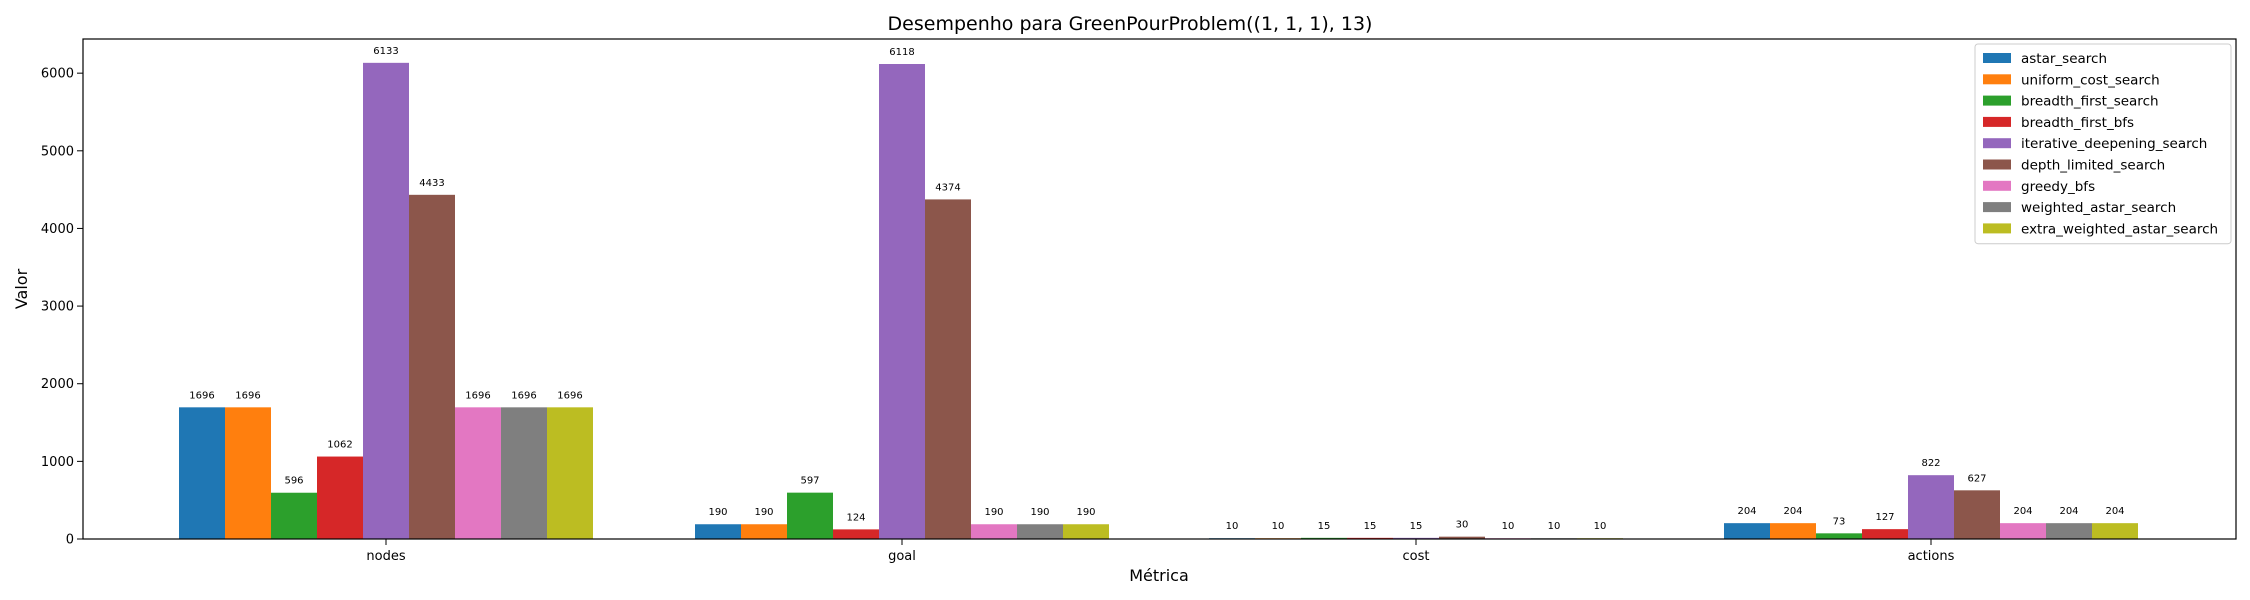  What do you see at coordinates (2077, 123) in the screenshot?
I see `legend-label: breadth_first_bfs` at bounding box center [2077, 123].